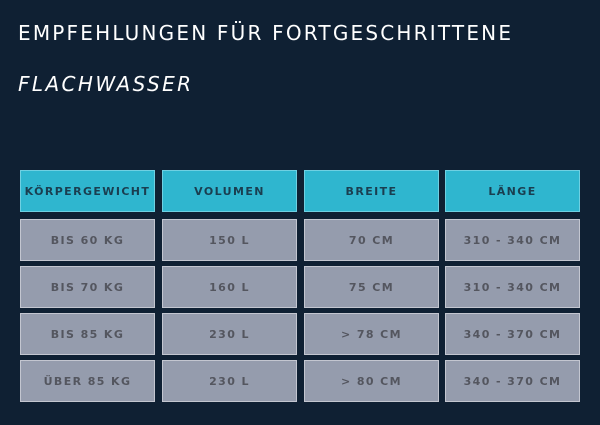  I want to click on table-cell-width: 70 CM, so click(371, 240).